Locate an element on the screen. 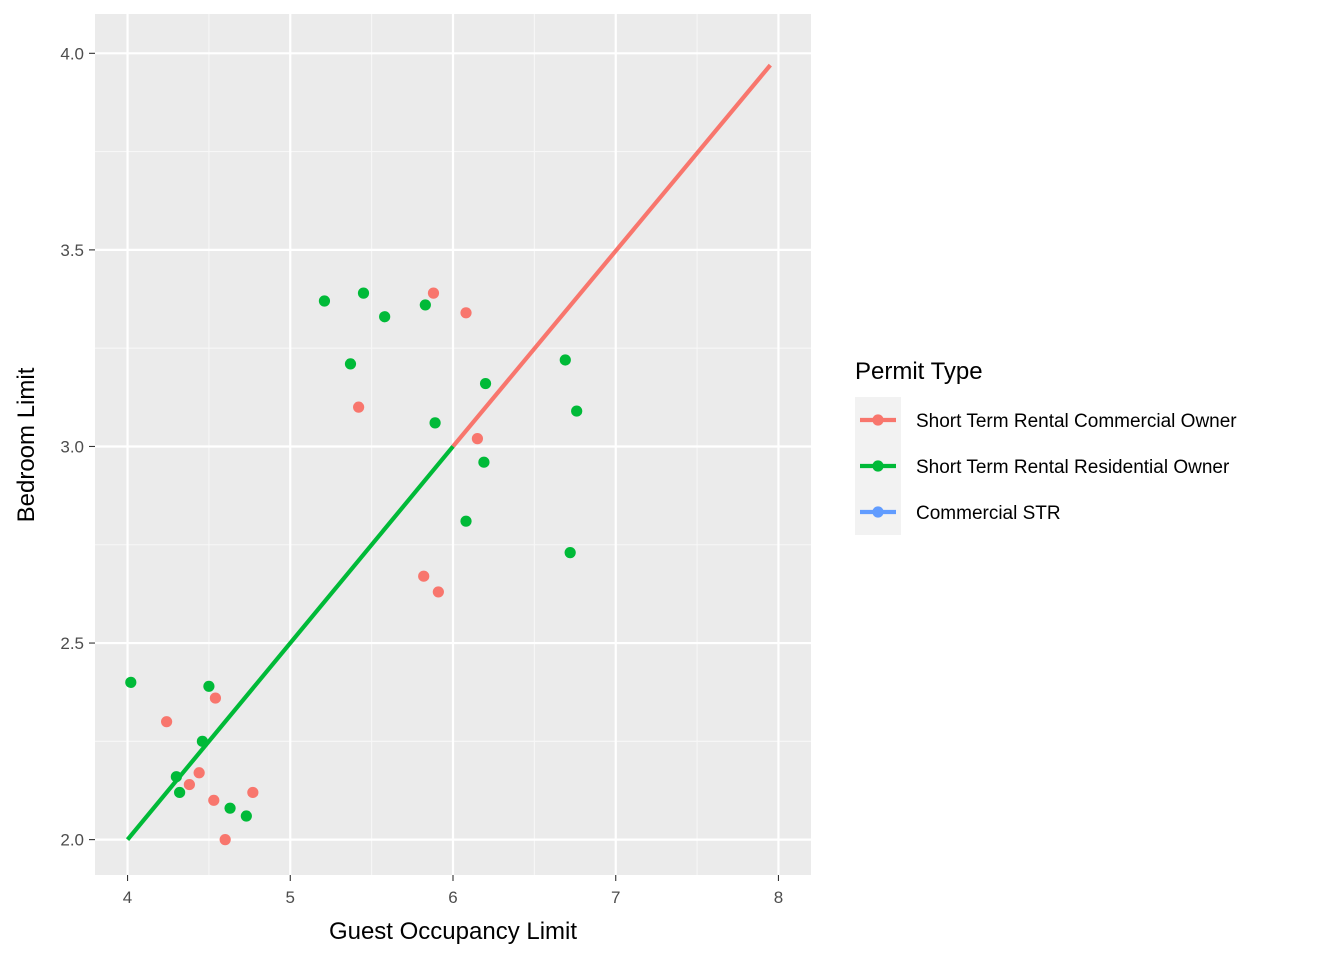  y-axis-ticks: 2.0 2.5 3.0 3.5 4.0 is located at coordinates (77, 447).